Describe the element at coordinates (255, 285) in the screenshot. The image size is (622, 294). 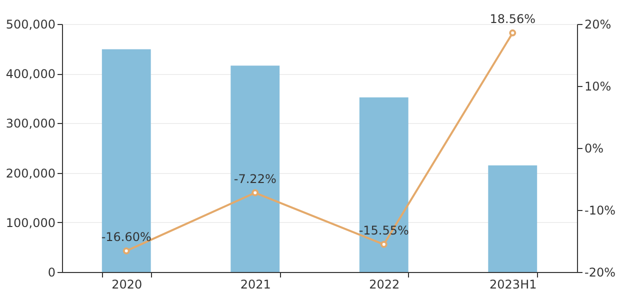
I see `x-tick-label: 2021` at that location.